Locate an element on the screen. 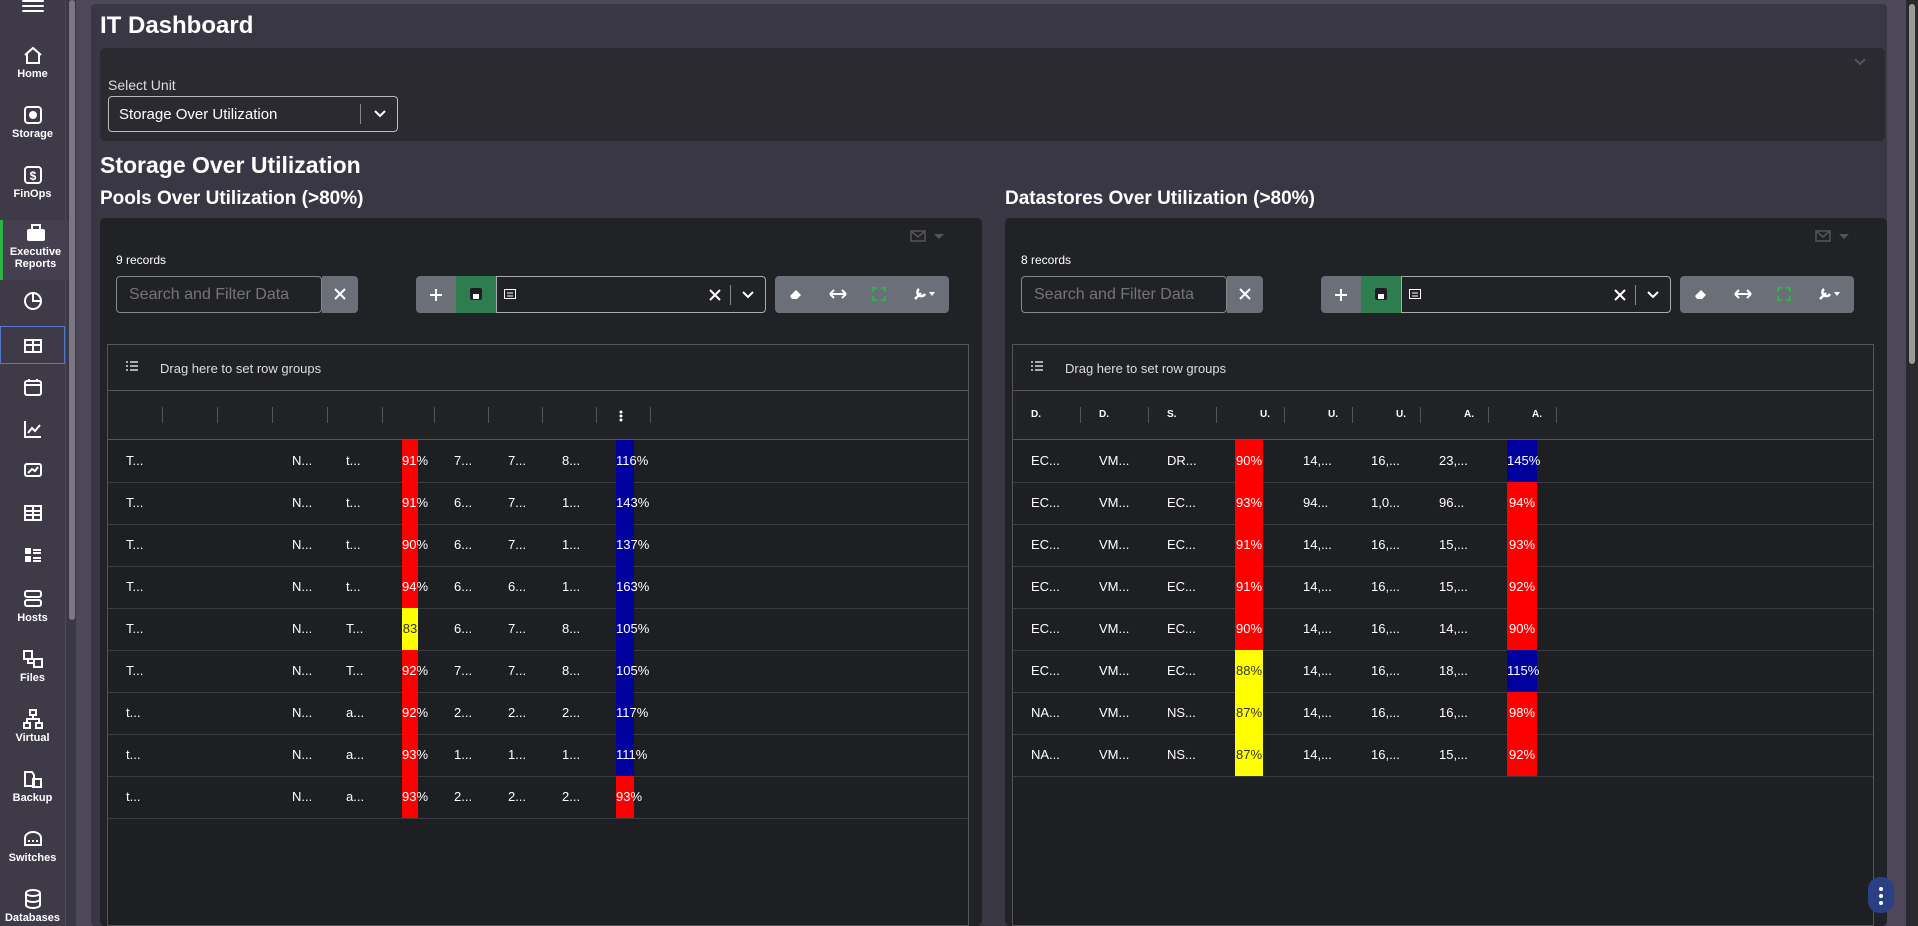 This screenshot has height=926, width=1918. column-menu-icon is located at coordinates (621, 415).